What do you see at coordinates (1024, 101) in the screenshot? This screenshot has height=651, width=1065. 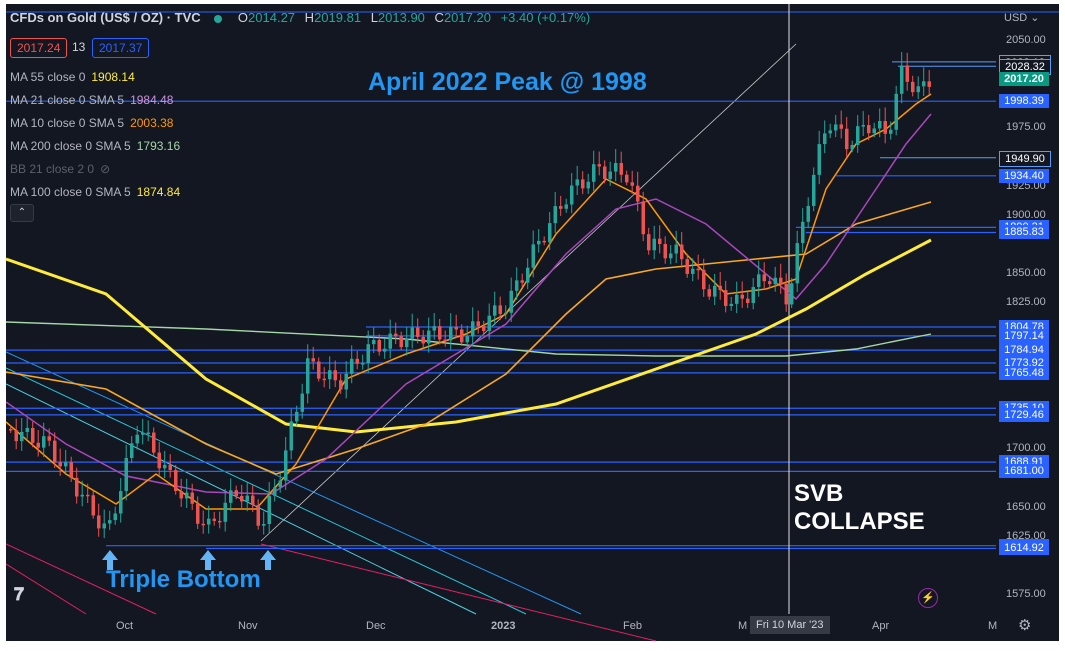 I see `price-tag-label: 1998.39` at bounding box center [1024, 101].